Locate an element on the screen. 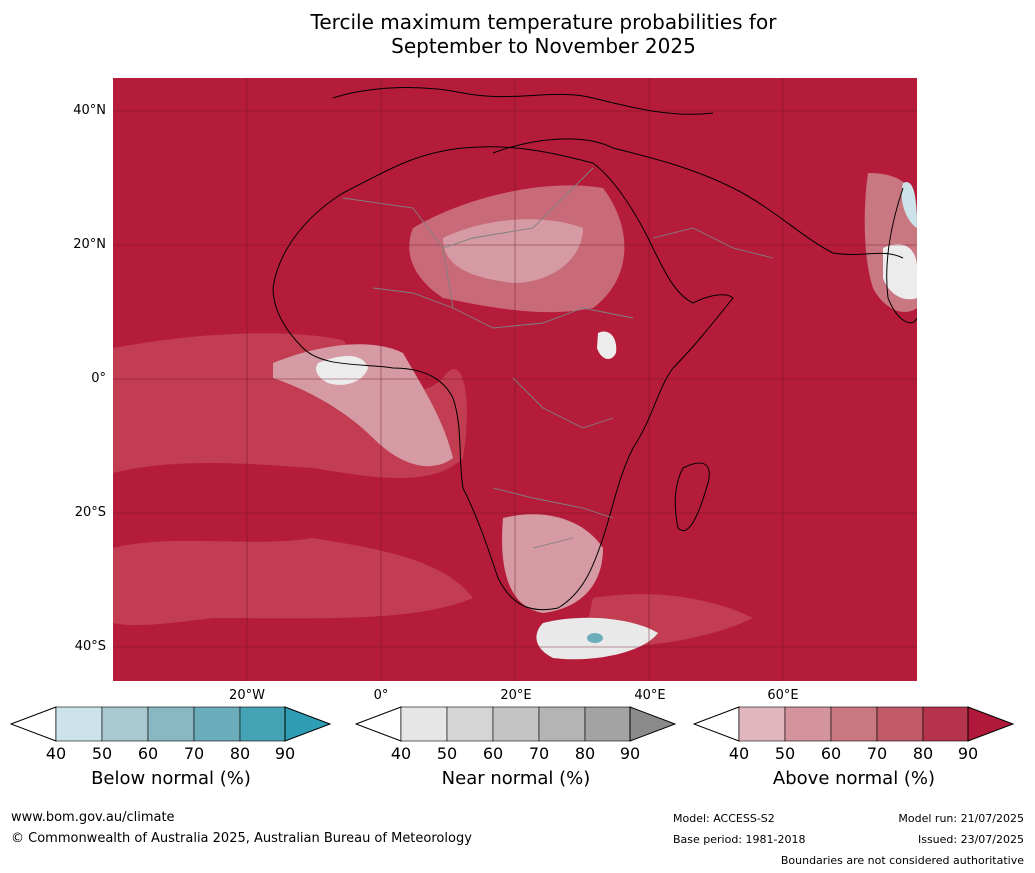 The width and height of the screenshot is (1035, 873). sahara-core is located at coordinates (513, 251).